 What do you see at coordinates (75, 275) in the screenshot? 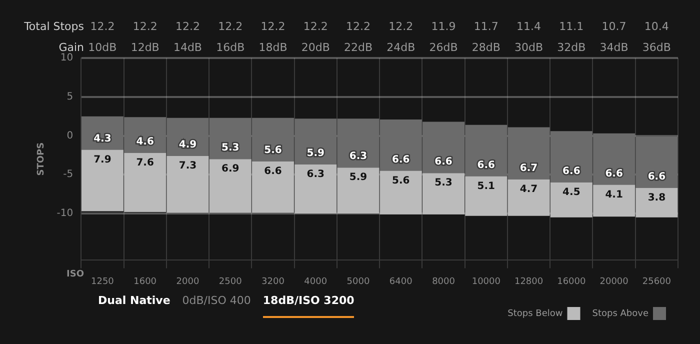
I see `x-axis-title: ISO` at bounding box center [75, 275].